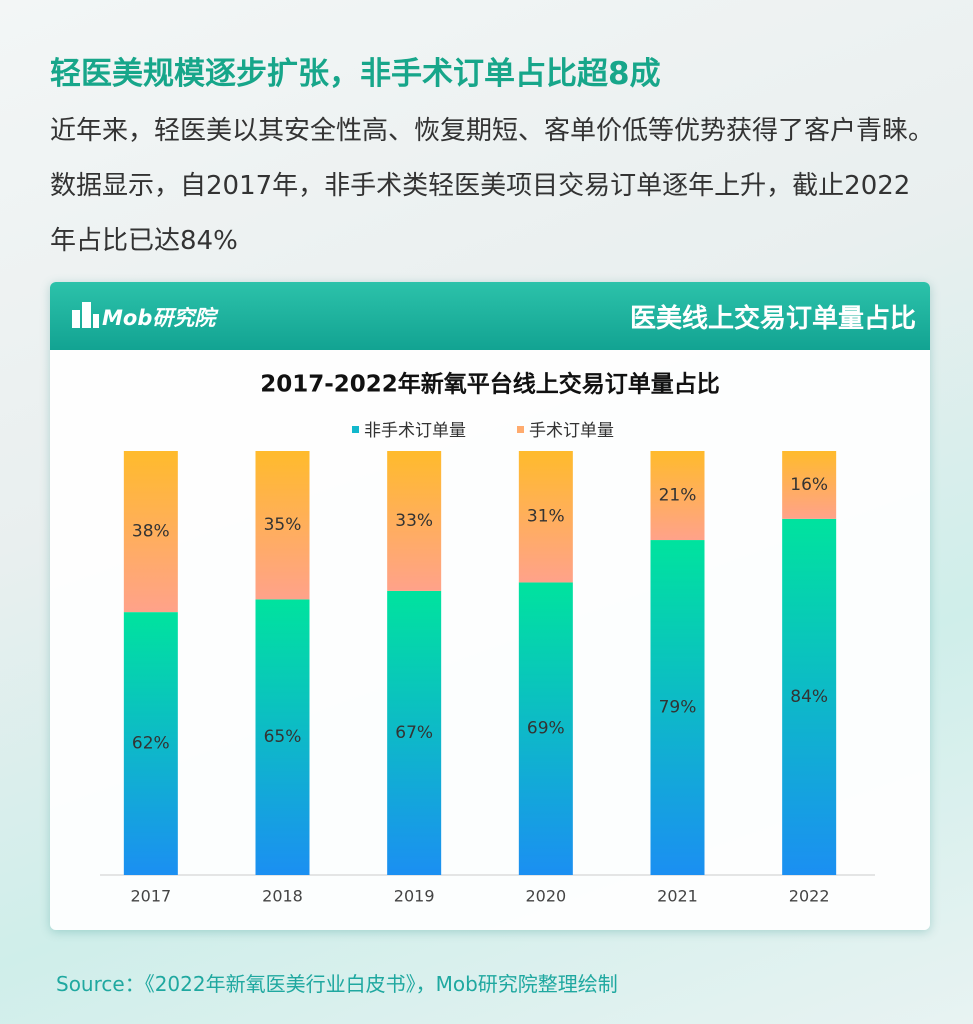 Image resolution: width=973 pixels, height=1024 pixels. I want to click on panel-title: 医美线上交易订单量占比, so click(772, 319).